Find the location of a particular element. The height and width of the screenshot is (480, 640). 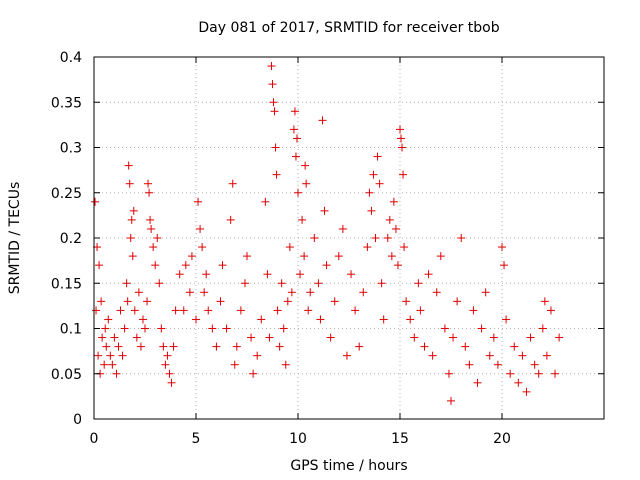

y-tick-labels: 0 0.05 0.1 0.15 0.2 0.25 0.3 0.35 0.4 is located at coordinates (66, 239).